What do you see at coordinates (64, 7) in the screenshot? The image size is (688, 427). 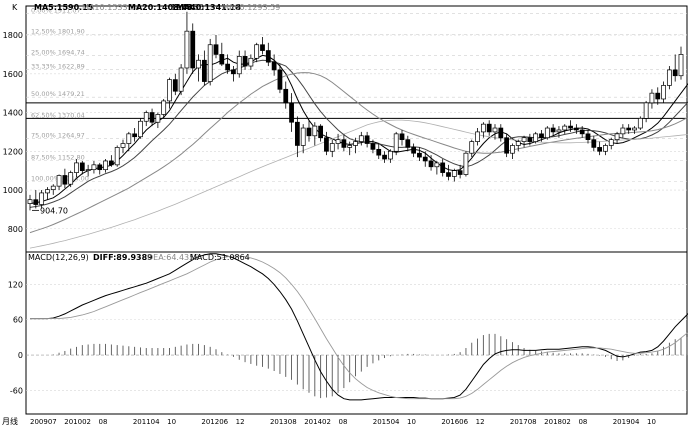 I see `ma5-value: MA5:1590.15` at bounding box center [64, 7].